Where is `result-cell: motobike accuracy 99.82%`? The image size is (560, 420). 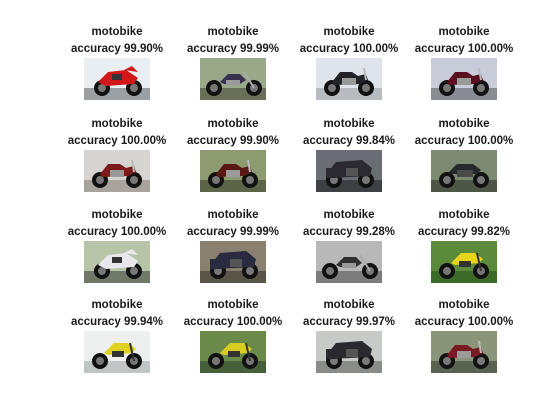 result-cell: motobike accuracy 99.82% is located at coordinates (464, 245).